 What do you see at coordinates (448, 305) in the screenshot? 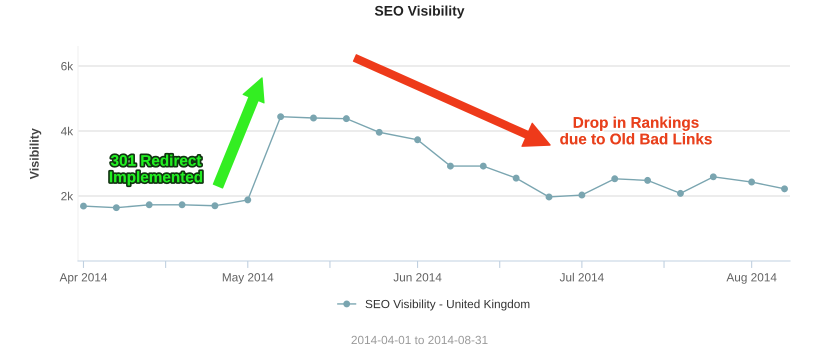
I see `legend-label: SEO Visibility - United Kingdom` at bounding box center [448, 305].